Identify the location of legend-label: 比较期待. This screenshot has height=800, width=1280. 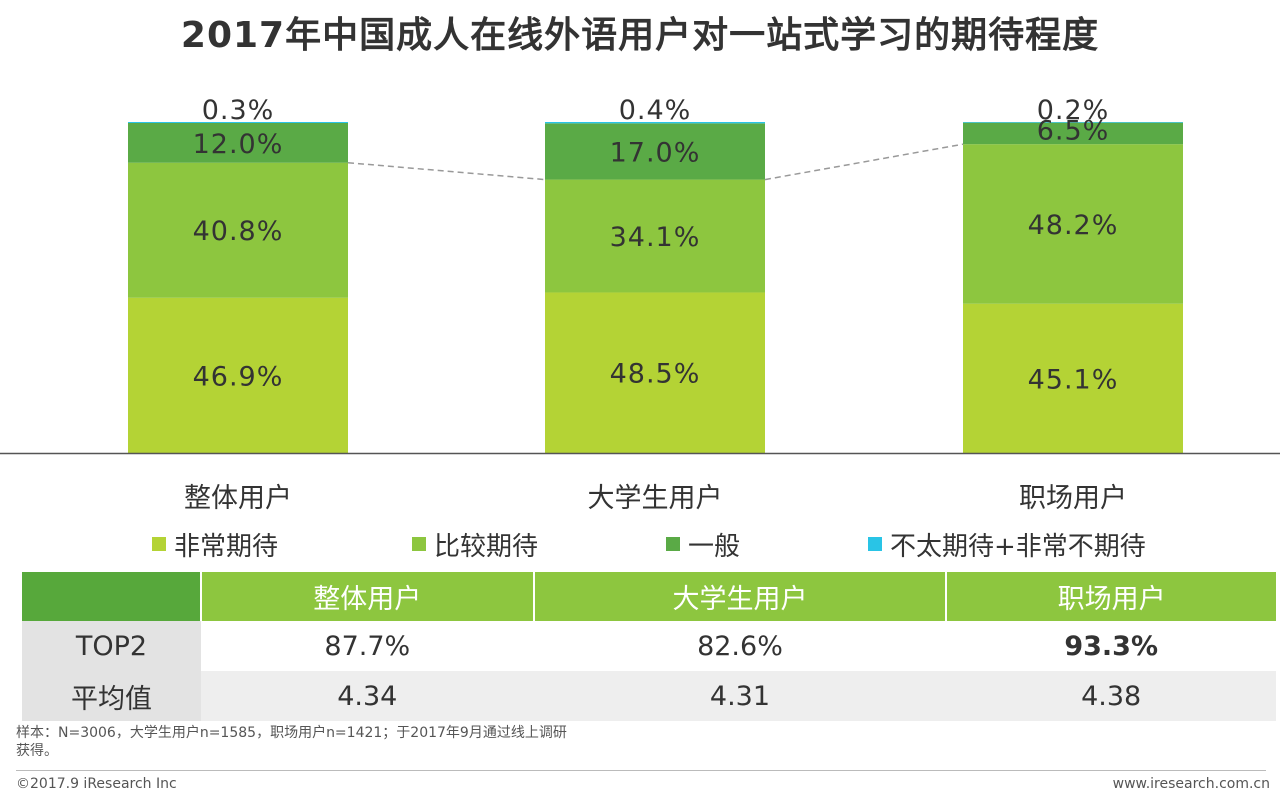
(486, 546).